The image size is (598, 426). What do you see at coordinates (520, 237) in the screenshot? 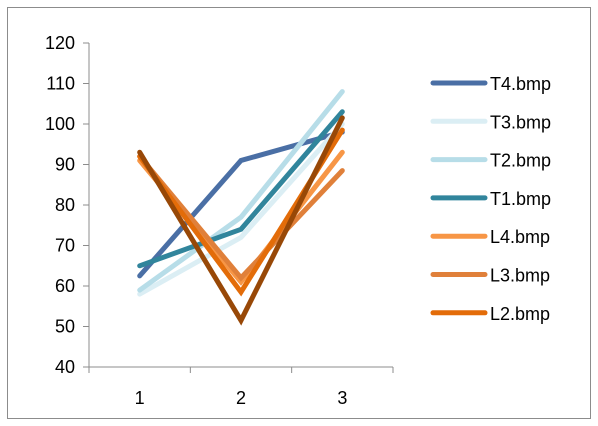
I see `legend-label: L4.bmp` at bounding box center [520, 237].